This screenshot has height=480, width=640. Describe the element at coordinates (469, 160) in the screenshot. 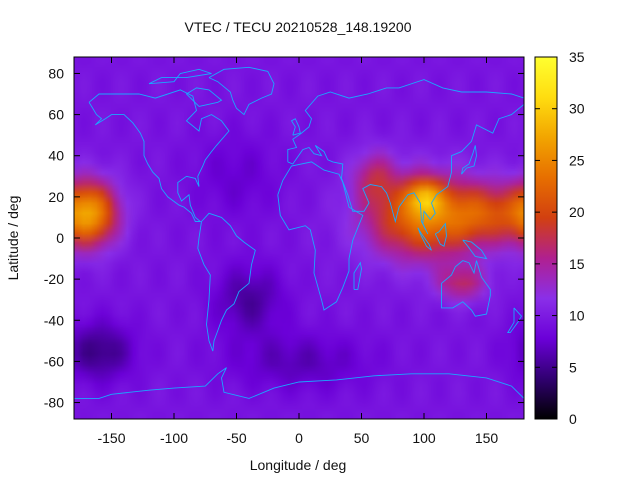

I see `coastline-japan` at that location.